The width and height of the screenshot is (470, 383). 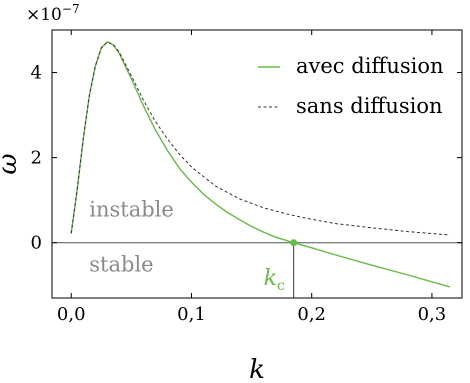 What do you see at coordinates (432, 314) in the screenshot?
I see `x-tick-label: 0,3` at bounding box center [432, 314].